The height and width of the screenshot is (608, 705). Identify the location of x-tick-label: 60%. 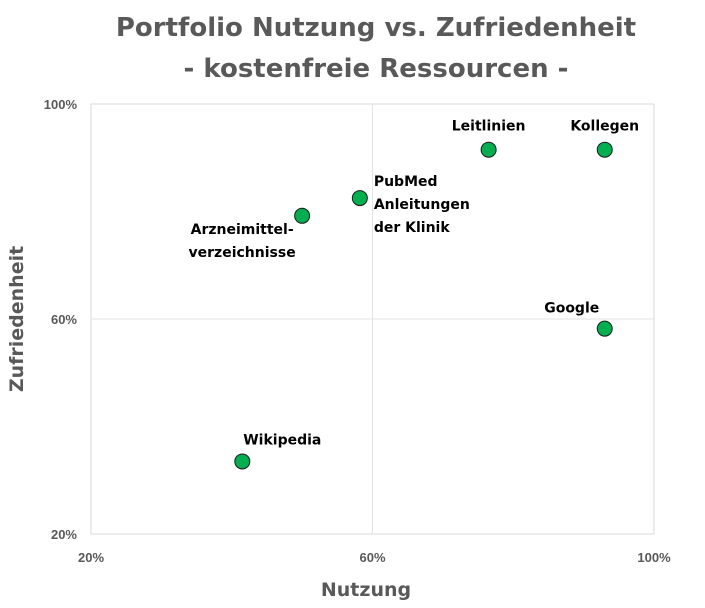
(372, 557).